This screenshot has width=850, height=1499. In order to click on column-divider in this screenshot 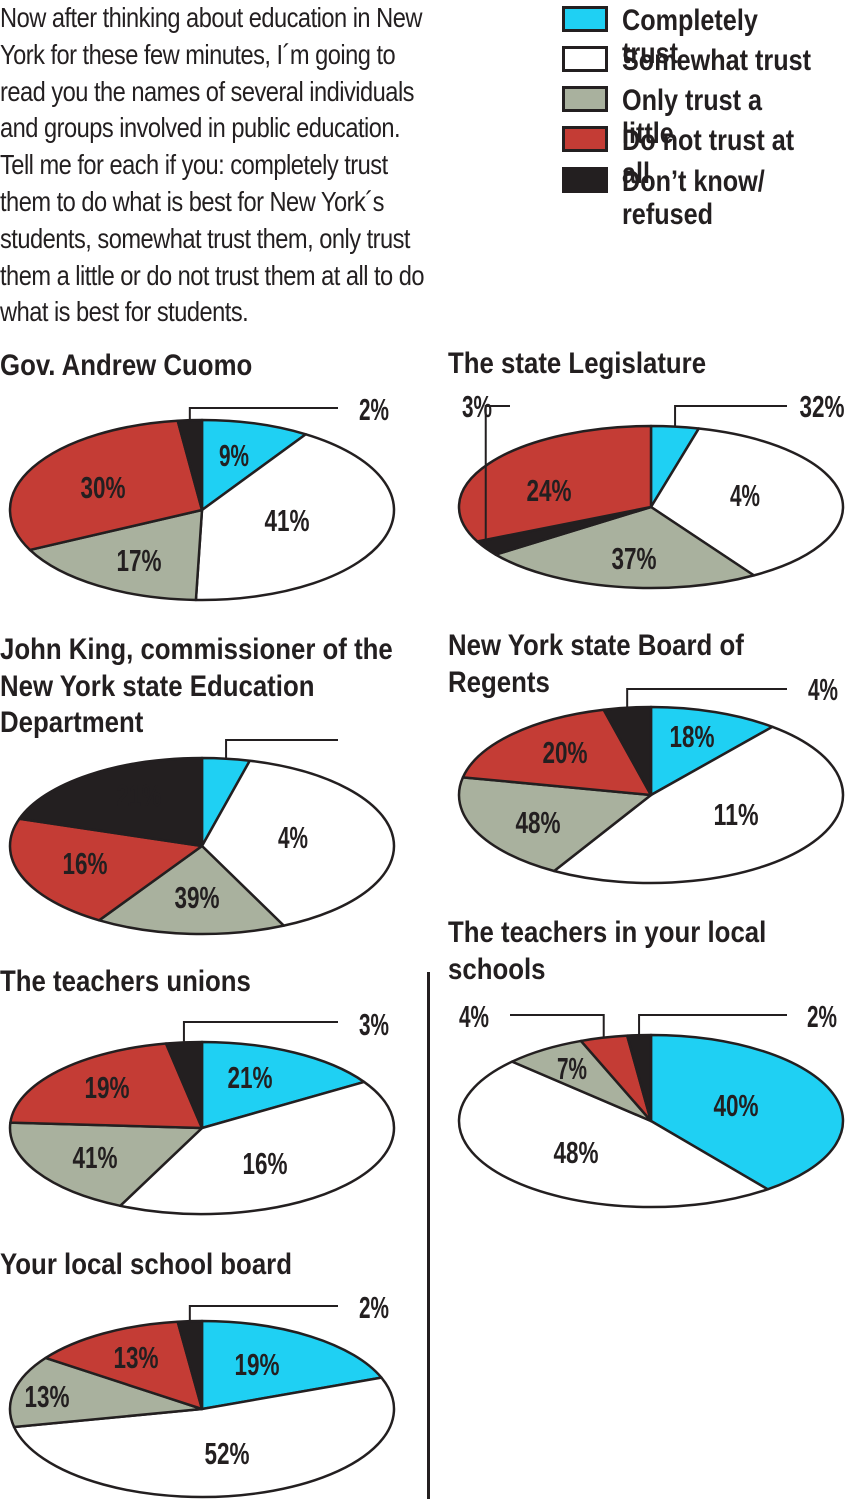, I will do `click(428, 1235)`.